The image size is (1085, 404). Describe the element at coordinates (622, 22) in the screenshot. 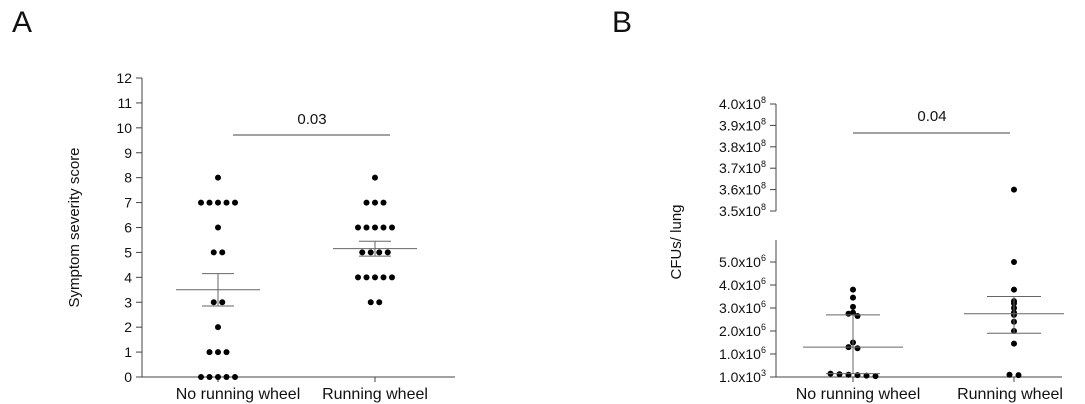

I see `panel-b-letter: B` at that location.